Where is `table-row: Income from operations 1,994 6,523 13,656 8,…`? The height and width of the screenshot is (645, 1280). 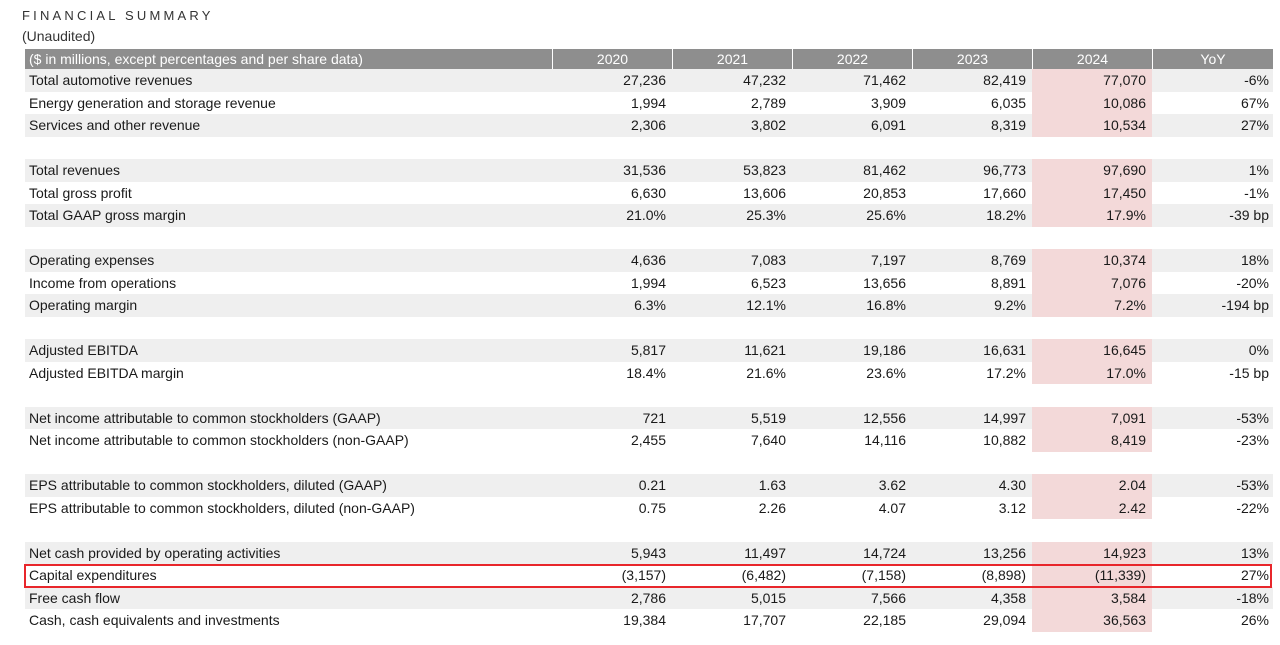
table-row: Income from operations 1,994 6,523 13,656 8,… is located at coordinates (649, 282).